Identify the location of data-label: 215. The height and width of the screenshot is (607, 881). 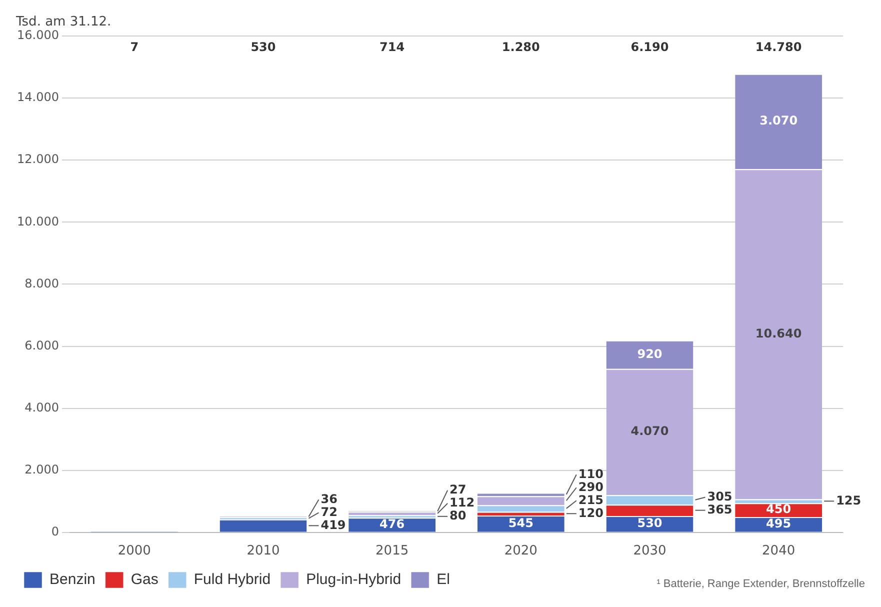
(591, 499).